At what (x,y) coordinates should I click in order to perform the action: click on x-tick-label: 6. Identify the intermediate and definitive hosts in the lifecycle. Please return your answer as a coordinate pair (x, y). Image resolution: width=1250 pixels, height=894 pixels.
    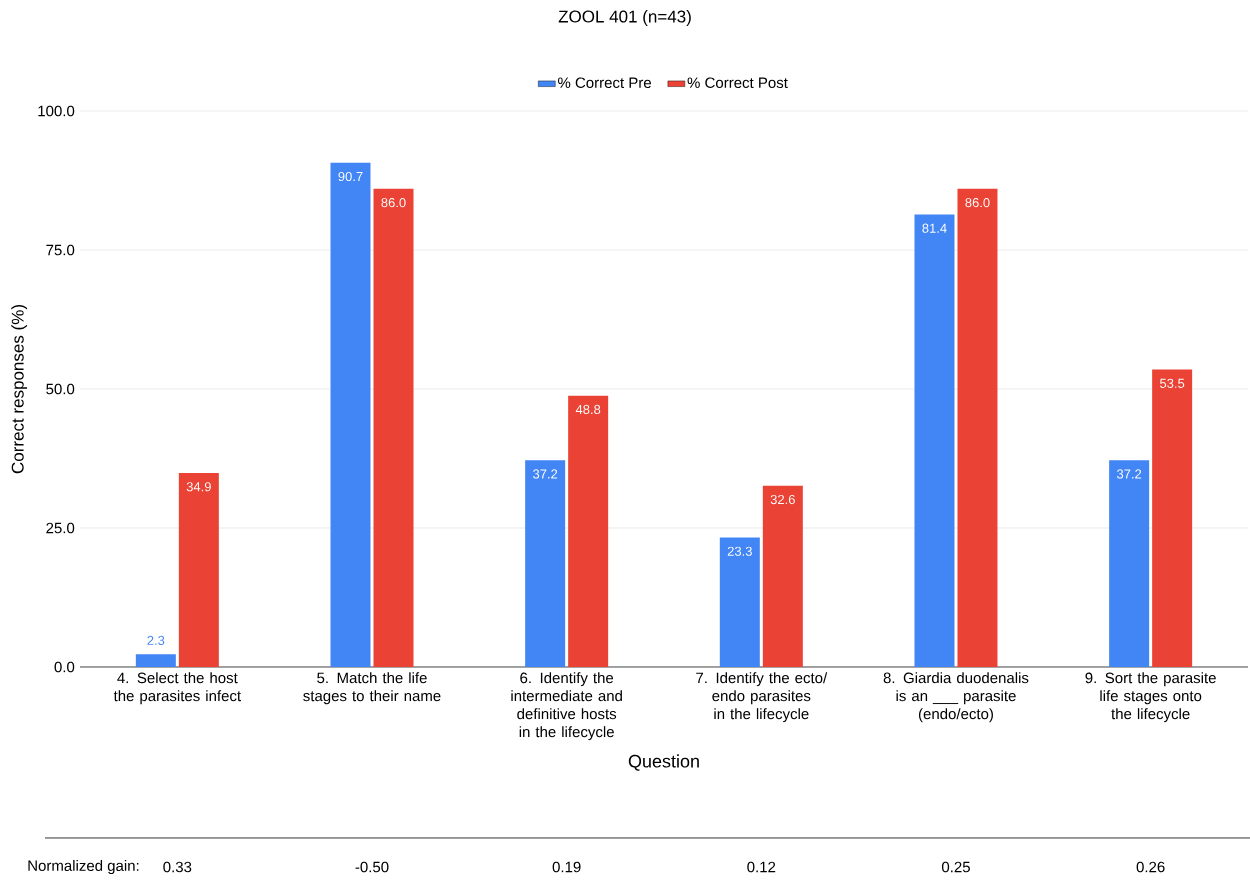
    Looking at the image, I should click on (566, 706).